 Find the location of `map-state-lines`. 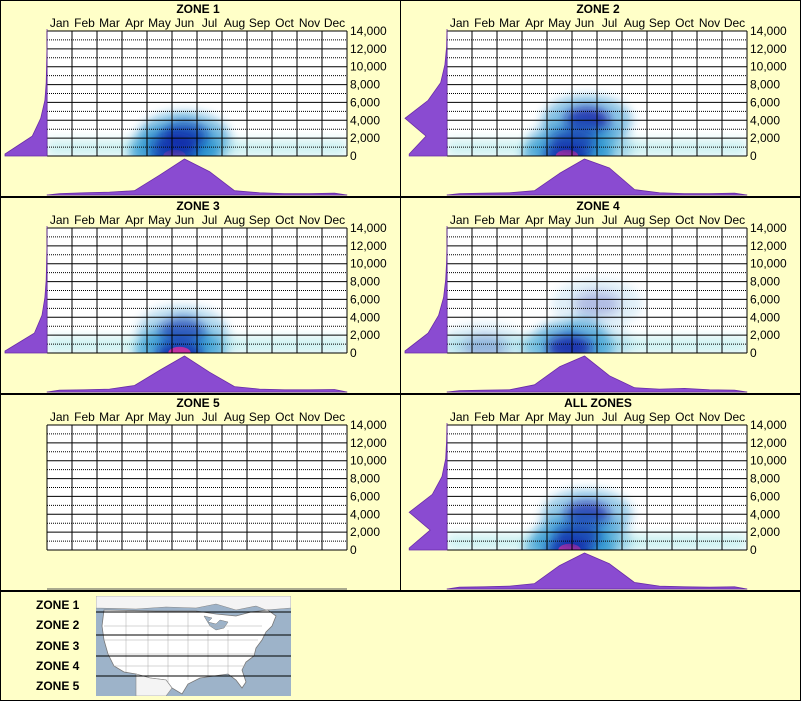

map-state-lines is located at coordinates (183, 646).